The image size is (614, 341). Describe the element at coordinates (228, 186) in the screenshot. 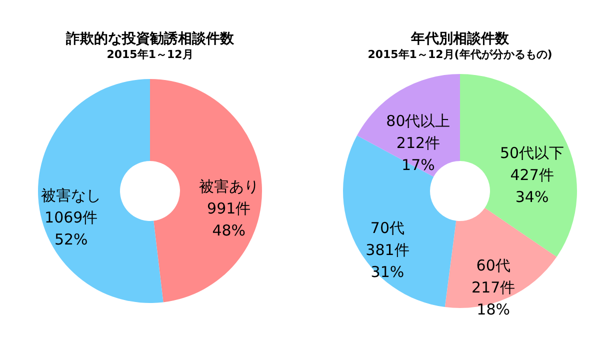

I see `slice-label: 被害あり` at that location.